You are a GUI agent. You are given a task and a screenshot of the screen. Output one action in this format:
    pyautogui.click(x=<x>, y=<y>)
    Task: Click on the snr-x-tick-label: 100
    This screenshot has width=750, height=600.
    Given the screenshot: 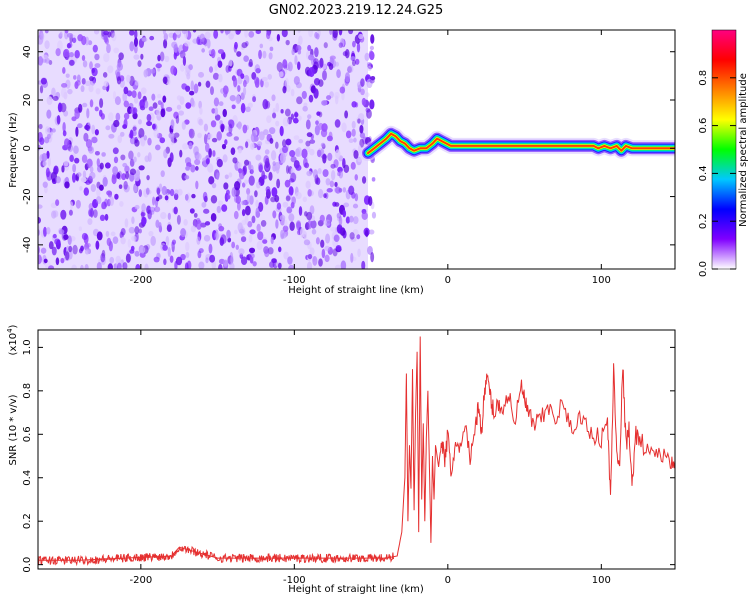 What is the action you would take?
    pyautogui.click(x=601, y=580)
    